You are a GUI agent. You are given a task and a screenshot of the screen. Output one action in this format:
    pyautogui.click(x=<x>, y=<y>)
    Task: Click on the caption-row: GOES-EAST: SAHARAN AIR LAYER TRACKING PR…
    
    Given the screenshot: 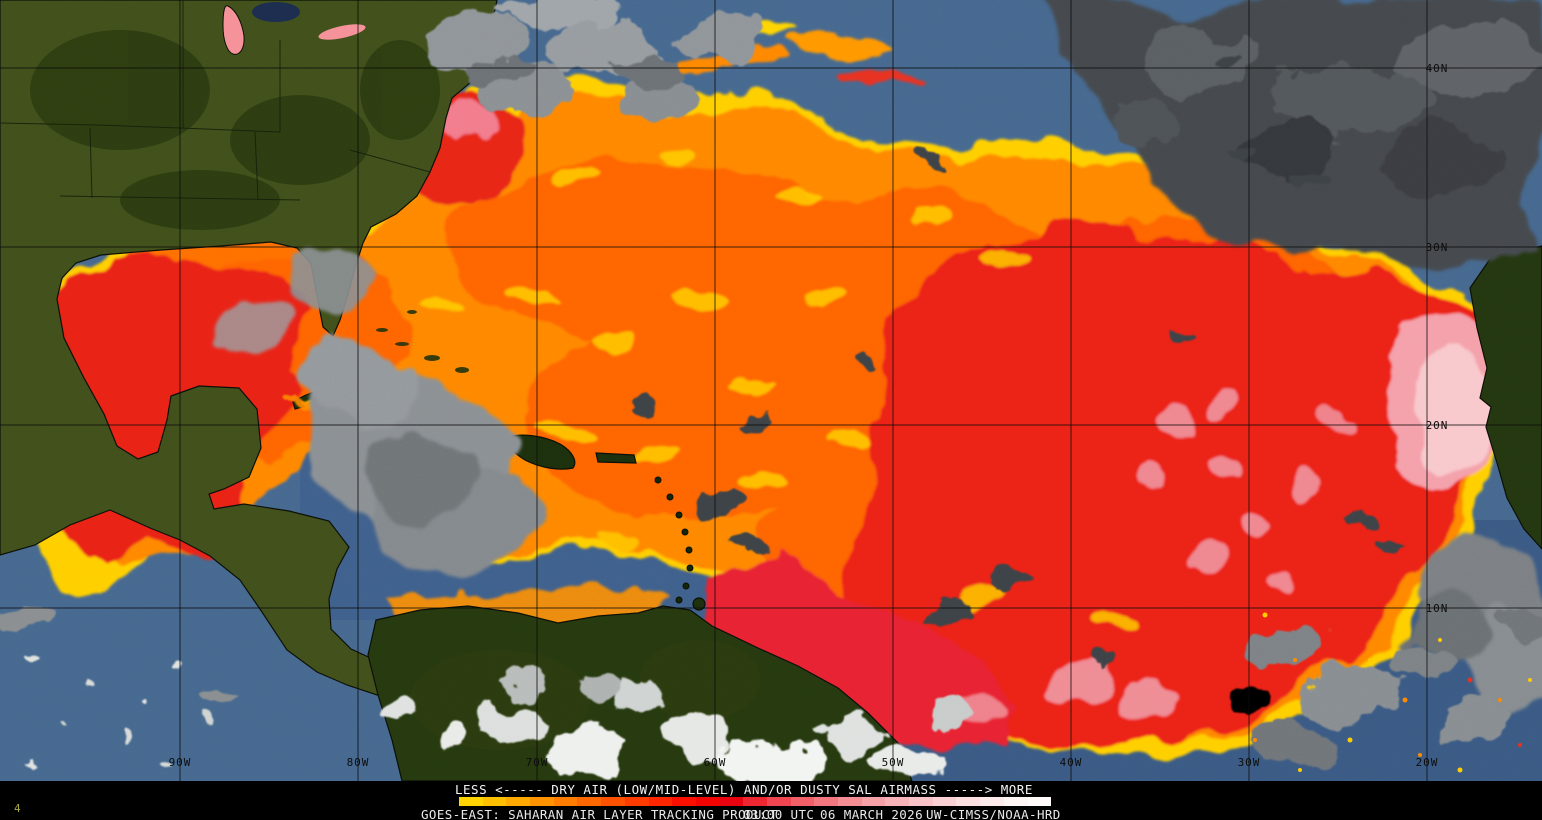 What is the action you would take?
    pyautogui.click(x=771, y=813)
    